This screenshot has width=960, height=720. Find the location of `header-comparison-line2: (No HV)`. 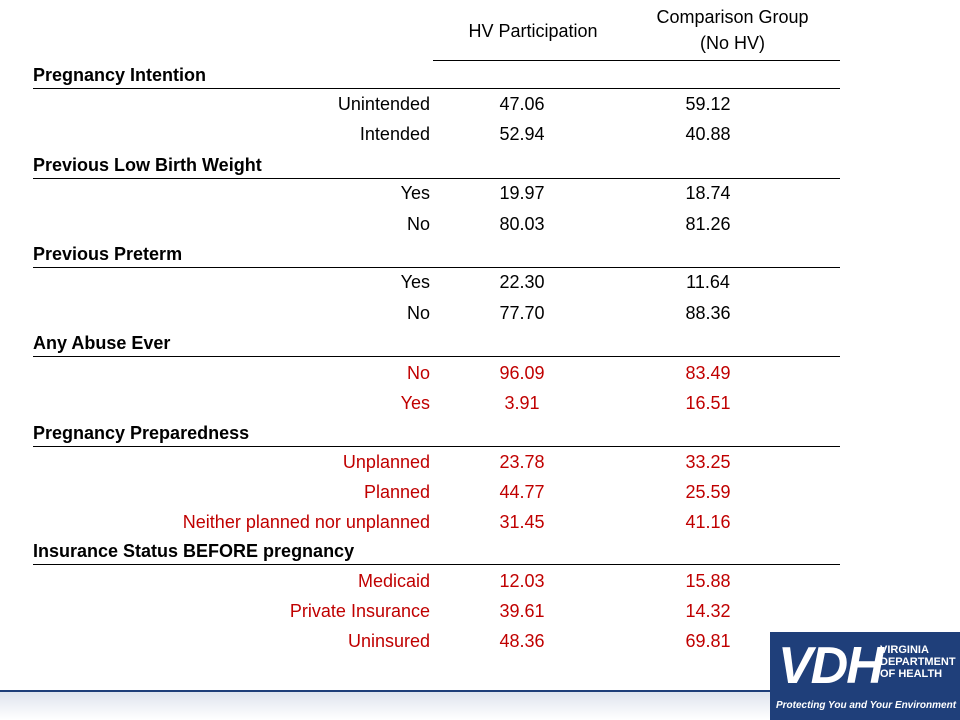

header-comparison-line2: (No HV) is located at coordinates (732, 43).